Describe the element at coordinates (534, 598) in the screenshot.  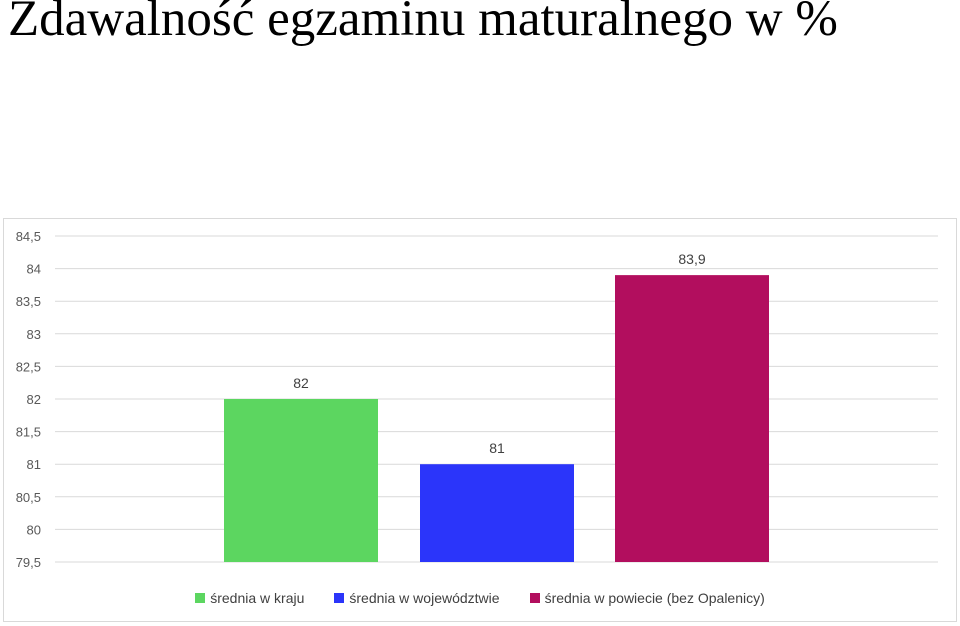
I see `legend-swatch-powiat` at that location.